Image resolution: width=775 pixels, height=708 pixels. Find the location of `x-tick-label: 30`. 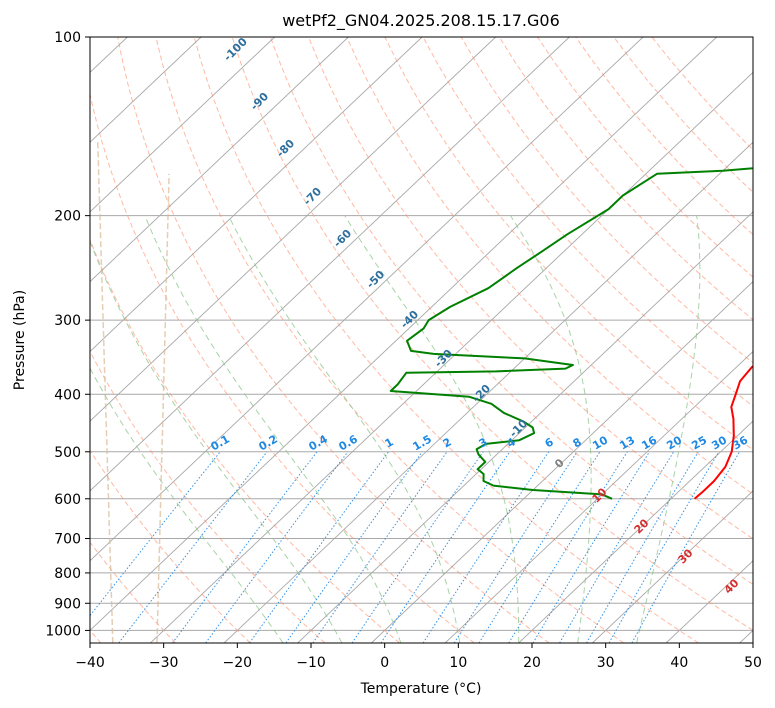

x-tick-label: 30 is located at coordinates (606, 663).